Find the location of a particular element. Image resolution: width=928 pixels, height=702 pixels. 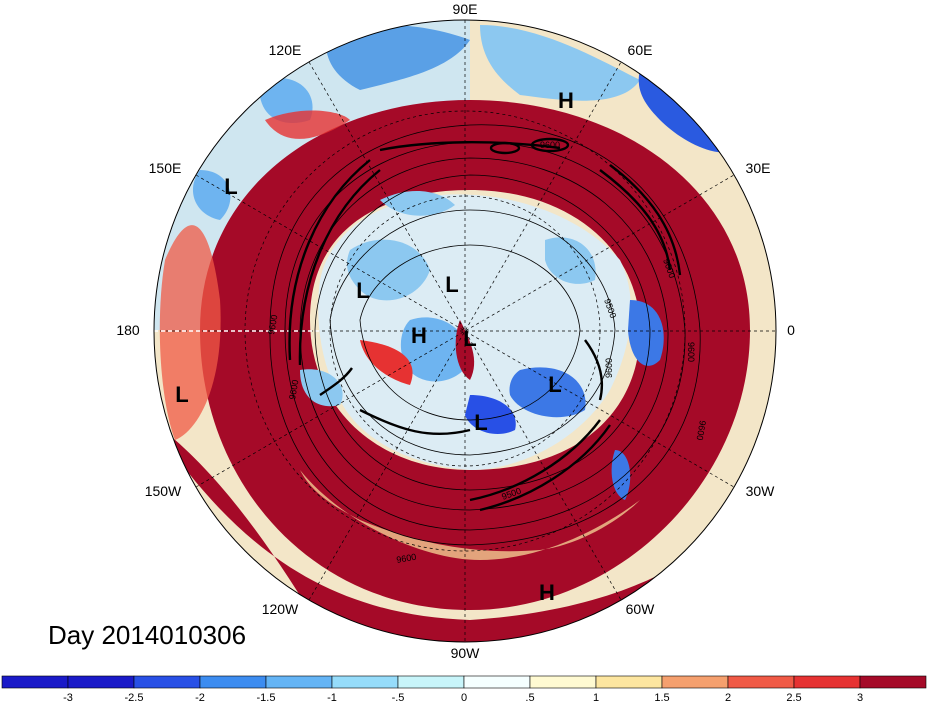

colorbar-tick-label: -1 is located at coordinates (332, 697).